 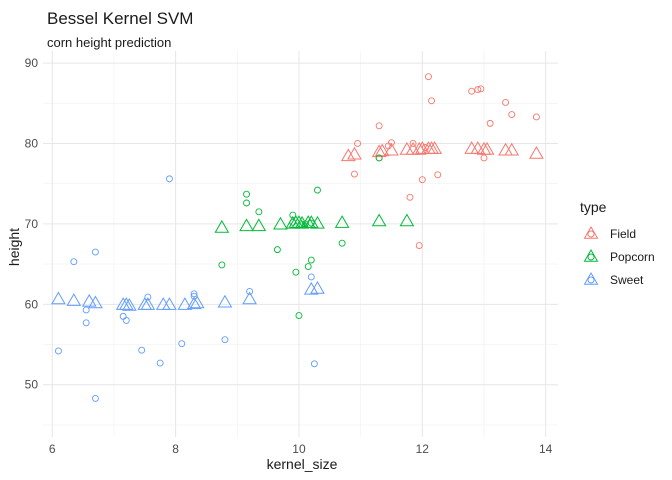 What do you see at coordinates (299, 449) in the screenshot?
I see `x-tick-label: 10` at bounding box center [299, 449].